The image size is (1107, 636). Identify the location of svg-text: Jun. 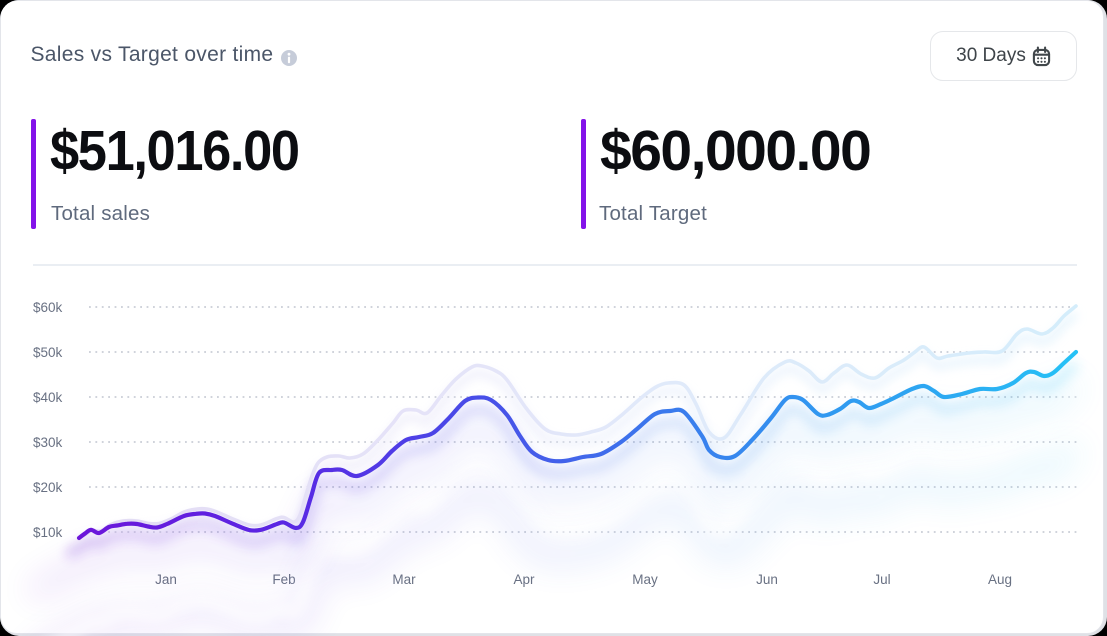
(767, 579).